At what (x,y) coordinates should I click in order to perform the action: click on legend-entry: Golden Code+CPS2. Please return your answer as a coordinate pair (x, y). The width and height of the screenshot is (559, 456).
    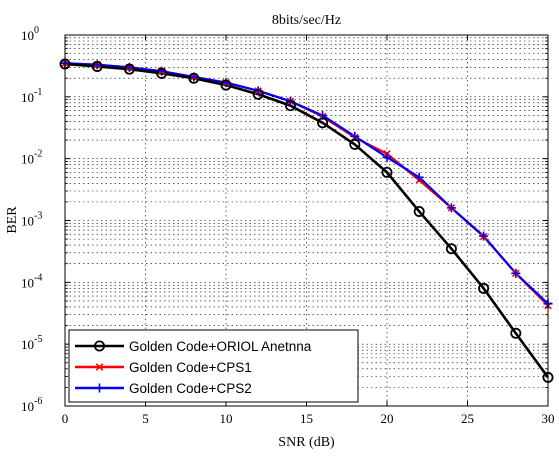
    Looking at the image, I should click on (163, 388).